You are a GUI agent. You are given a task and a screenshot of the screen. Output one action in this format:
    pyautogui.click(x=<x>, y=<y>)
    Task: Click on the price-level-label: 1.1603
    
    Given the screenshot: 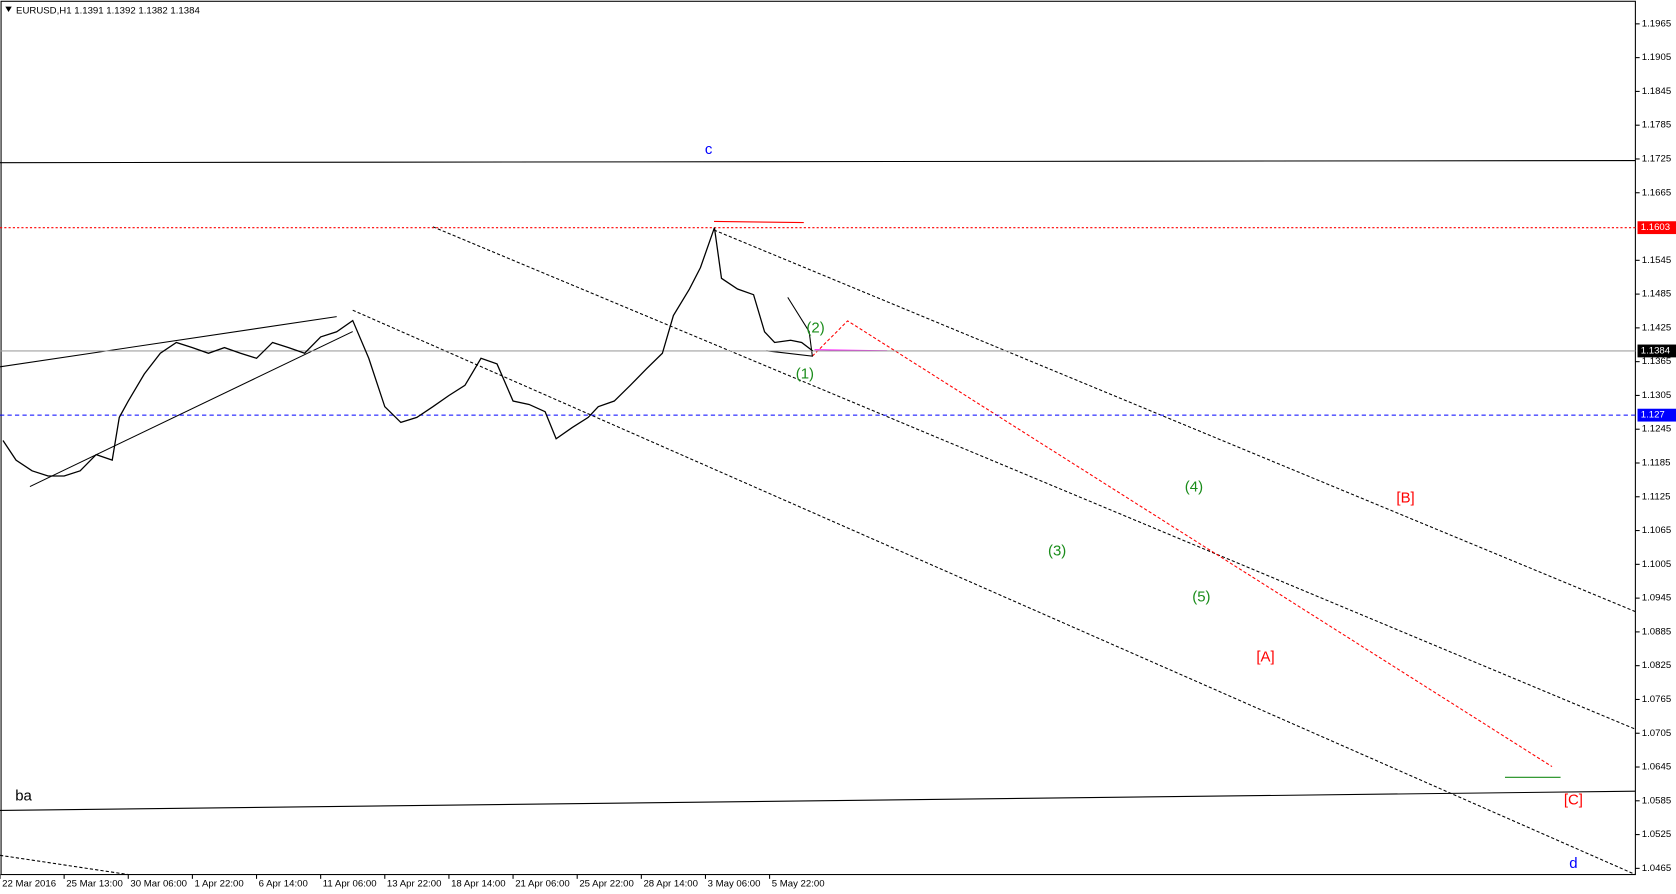 What is the action you would take?
    pyautogui.click(x=1655, y=227)
    